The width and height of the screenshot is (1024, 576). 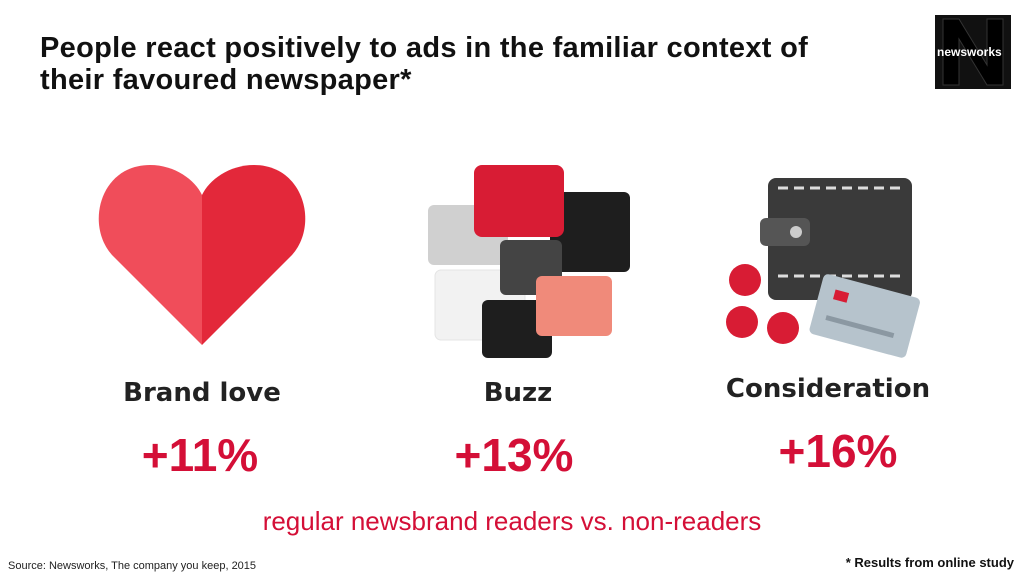 I want to click on footnote: * Results from online study, so click(x=929, y=562).